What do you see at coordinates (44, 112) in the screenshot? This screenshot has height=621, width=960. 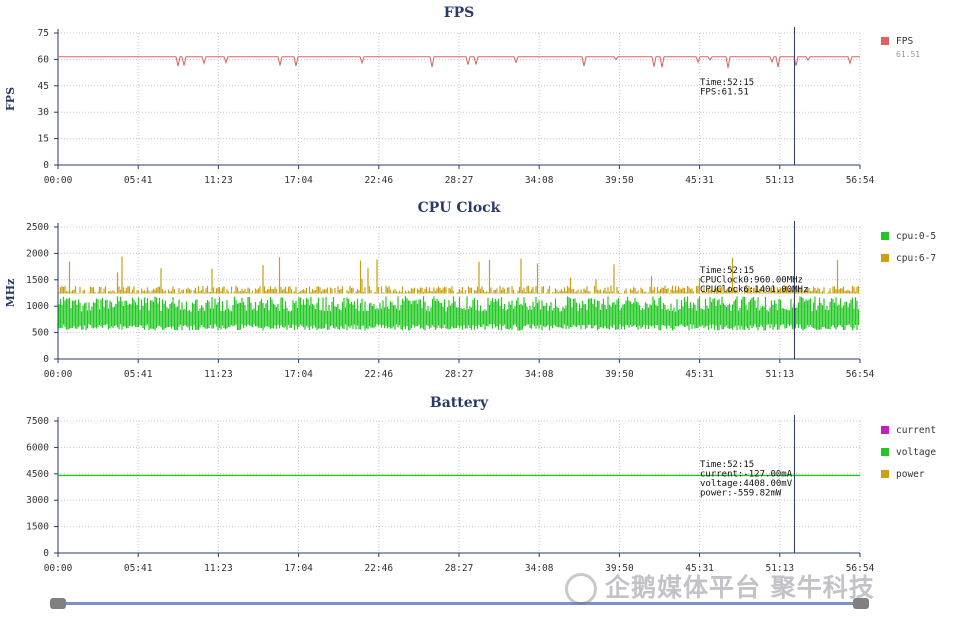 I see `y-tick-label: 30` at bounding box center [44, 112].